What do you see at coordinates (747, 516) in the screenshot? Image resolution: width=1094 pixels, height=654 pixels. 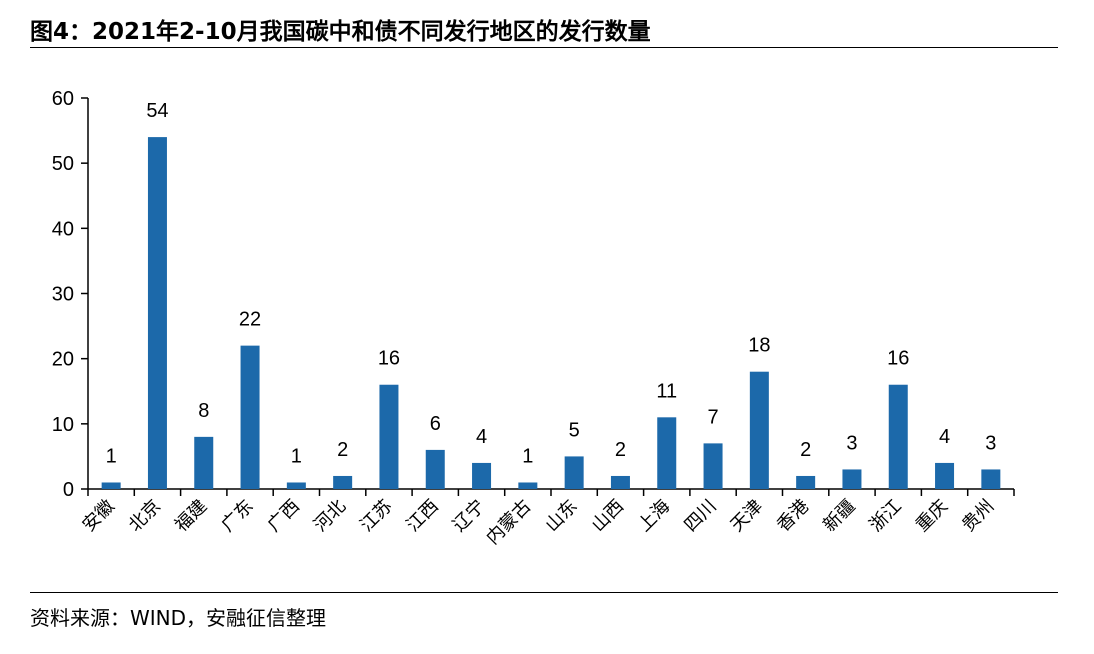 I see `x-tick-label: 天津` at bounding box center [747, 516].